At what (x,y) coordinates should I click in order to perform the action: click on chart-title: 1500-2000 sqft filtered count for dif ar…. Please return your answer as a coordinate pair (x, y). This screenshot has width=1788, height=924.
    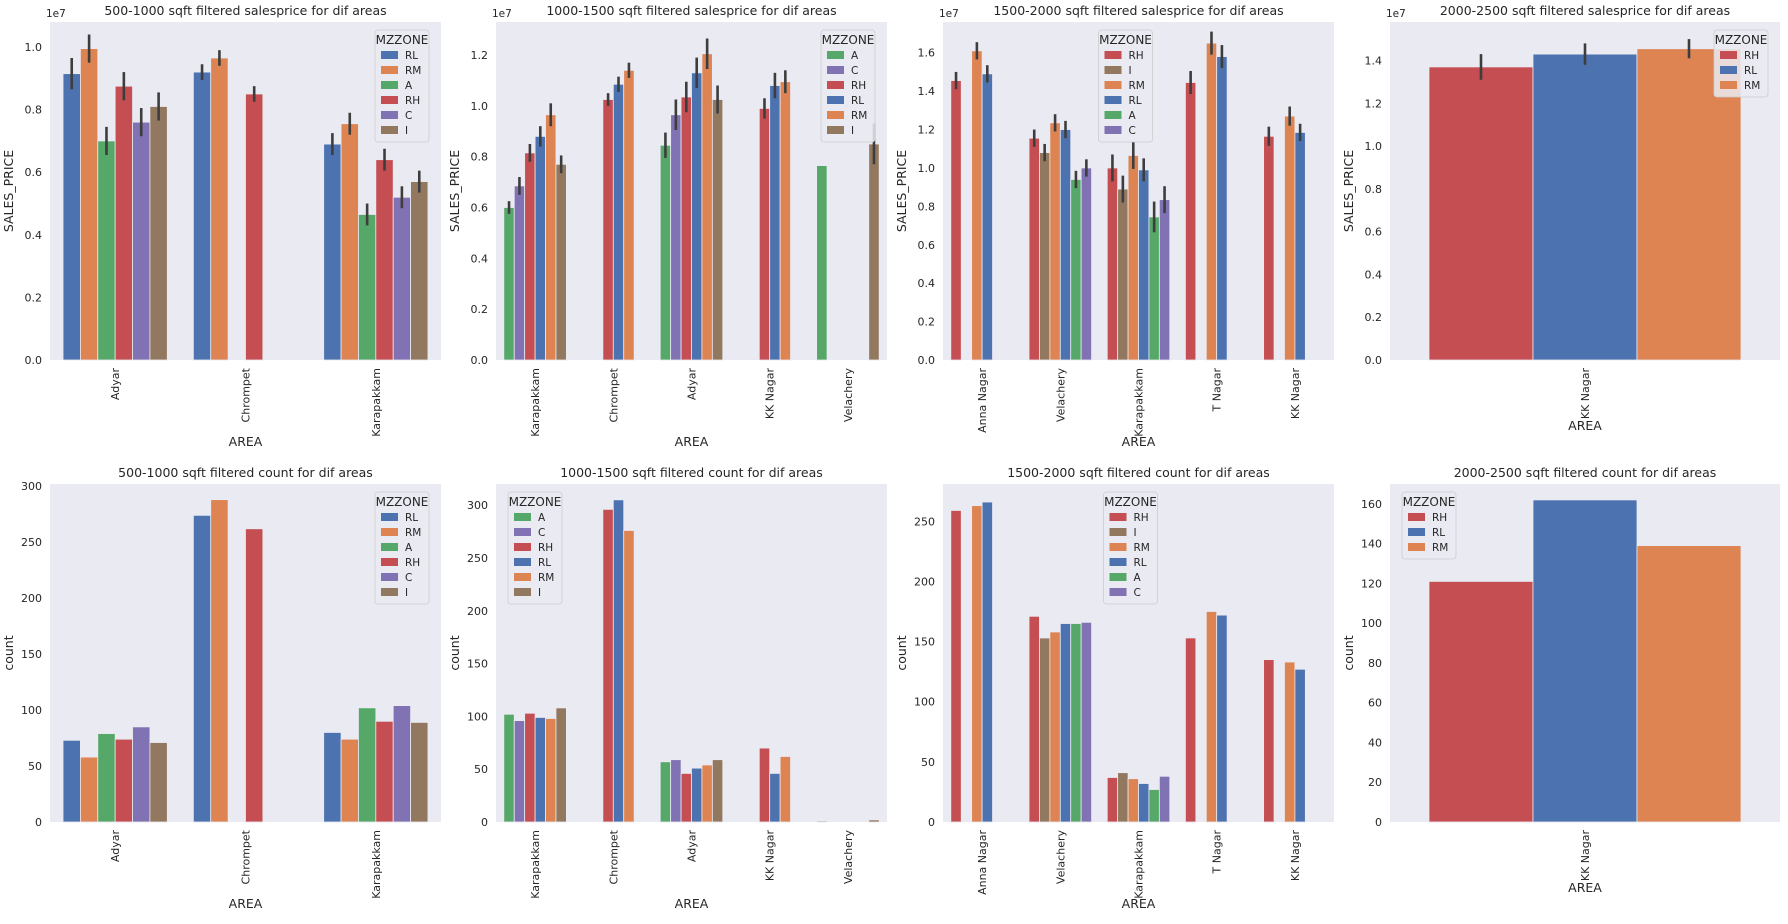
    Looking at the image, I should click on (1138, 472).